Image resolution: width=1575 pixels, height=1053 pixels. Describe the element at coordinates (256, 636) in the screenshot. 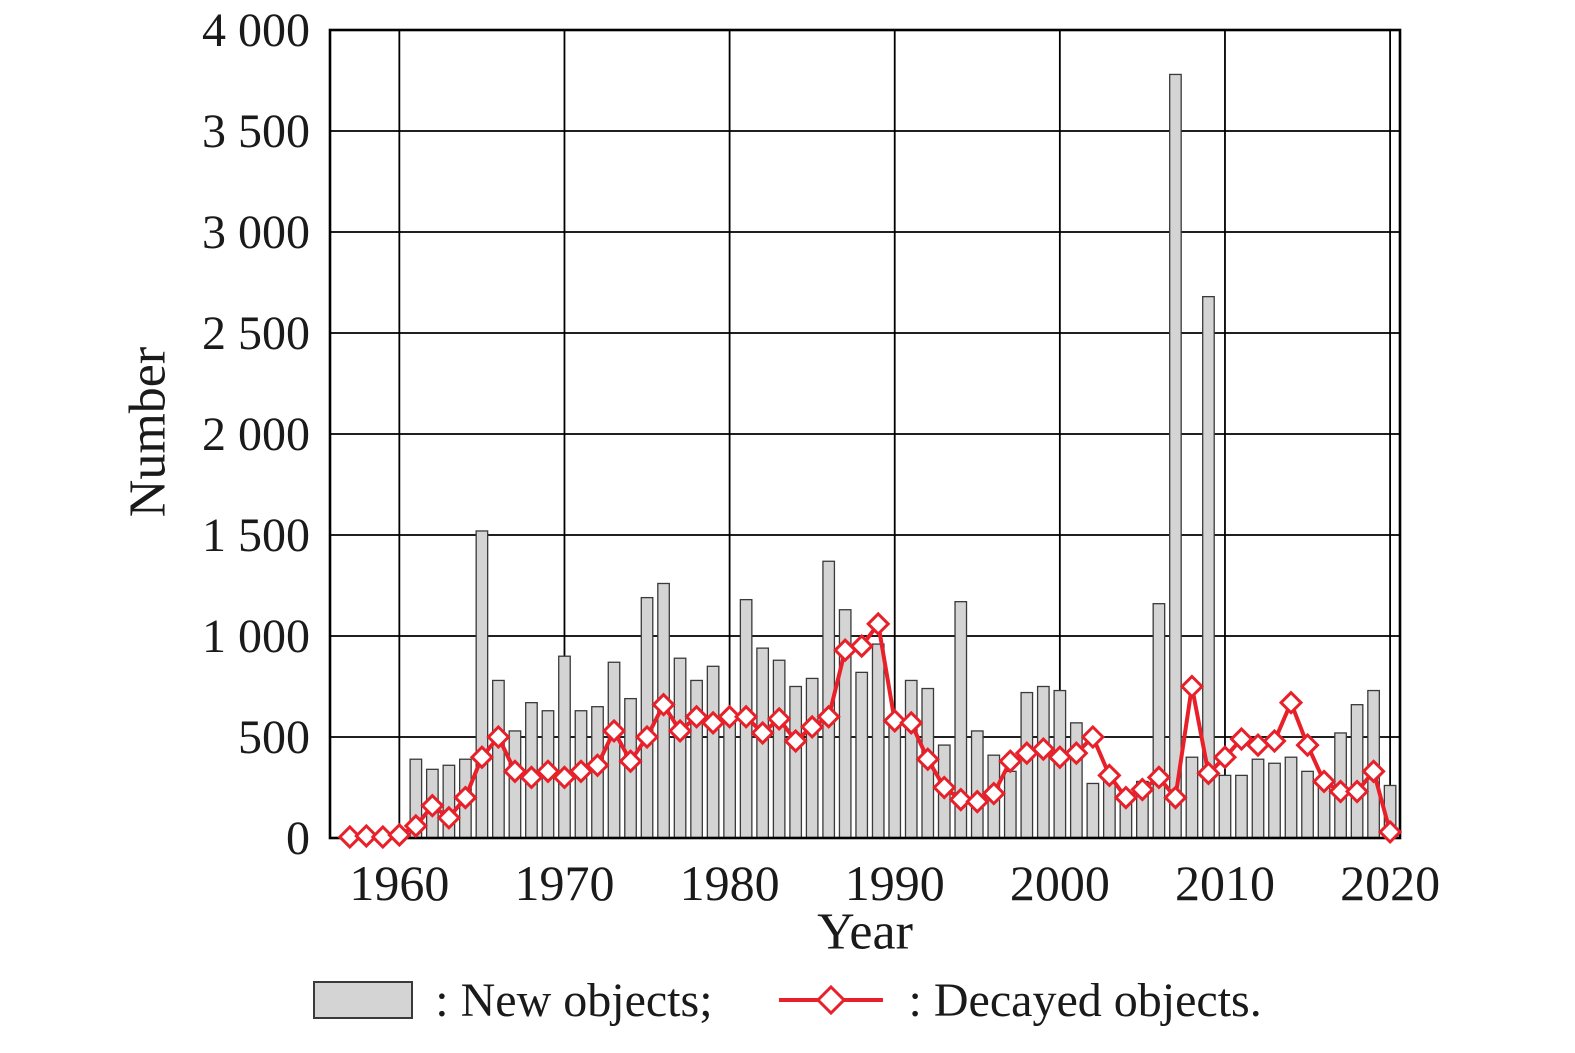

I see `y-tick-label: 1 000` at that location.